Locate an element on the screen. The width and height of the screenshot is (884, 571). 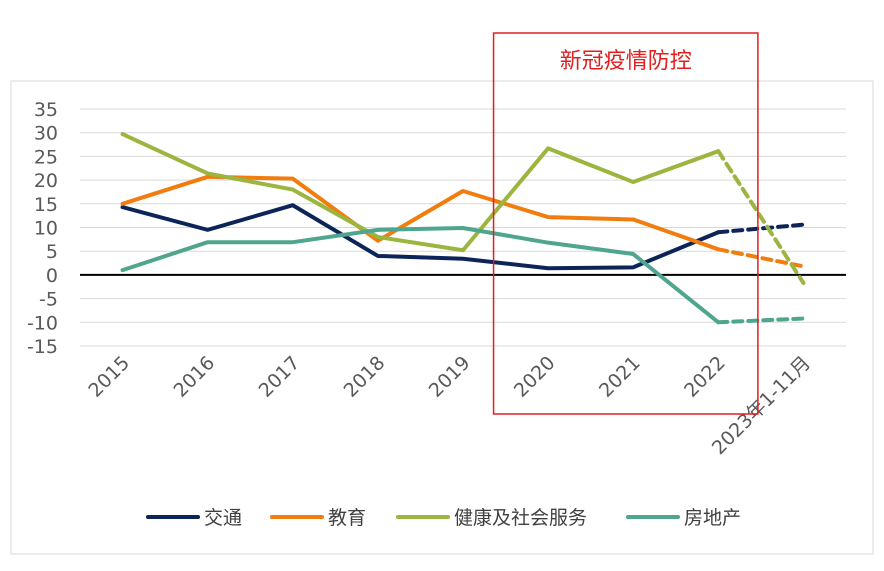
y-tick-label: 10 is located at coordinates (46, 229).